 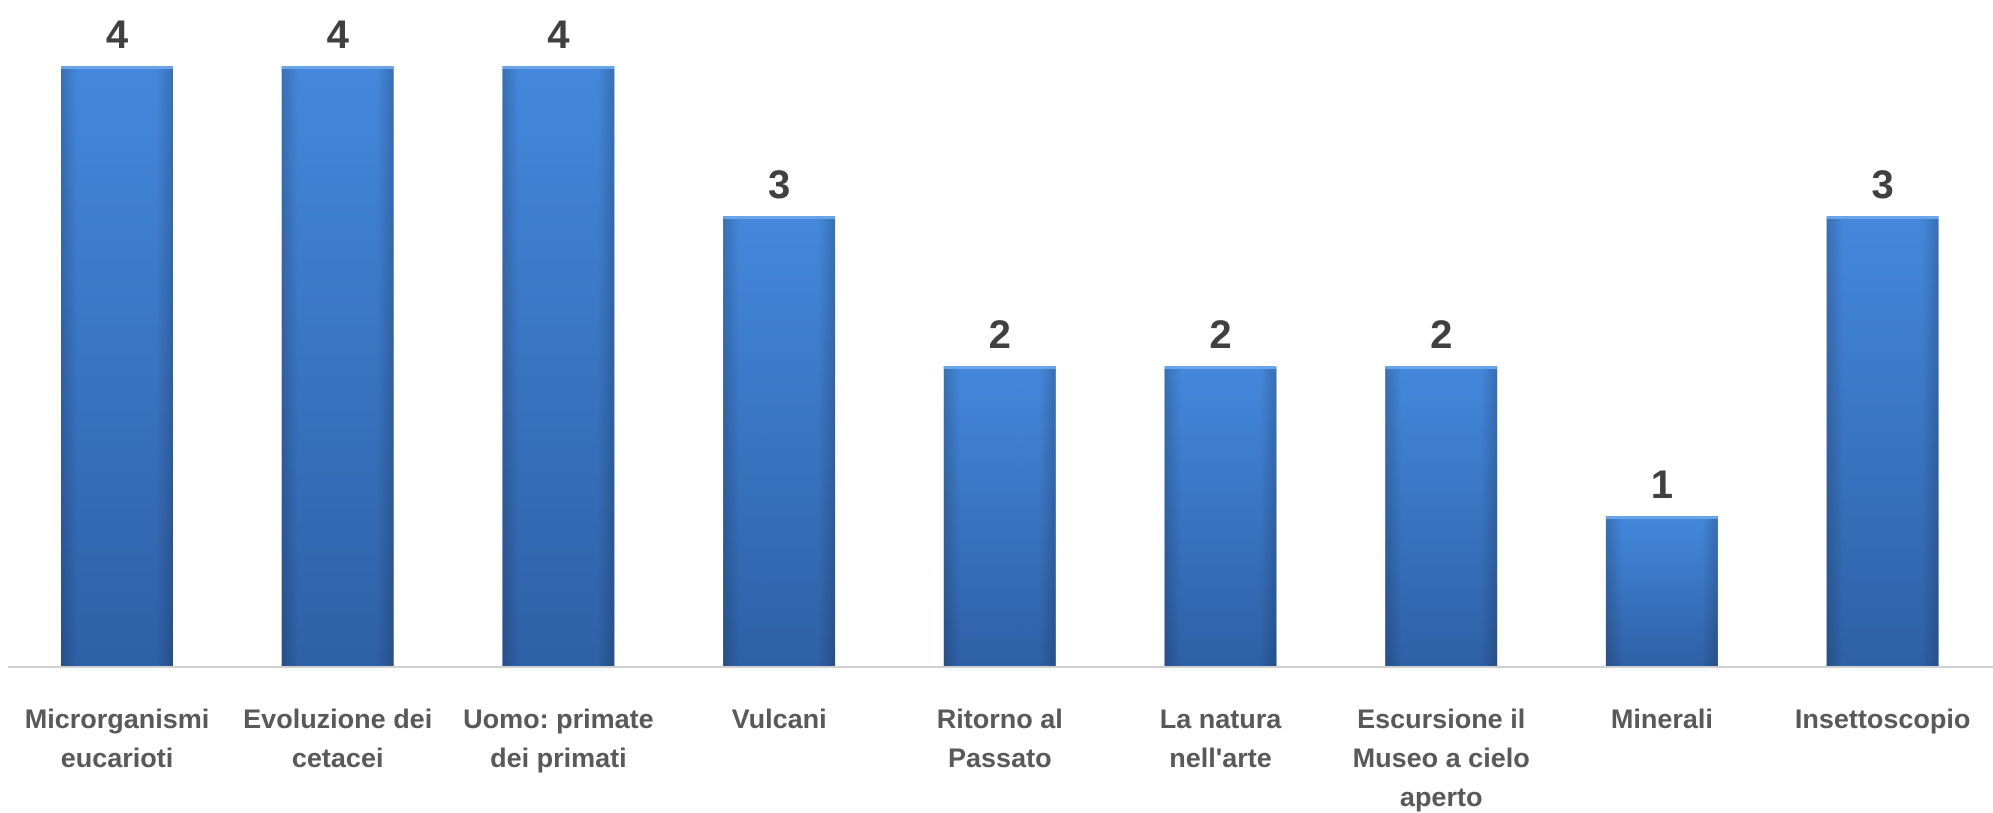 What do you see at coordinates (999, 738) in the screenshot?
I see `x-tick-label: Ritorno al Passato` at bounding box center [999, 738].